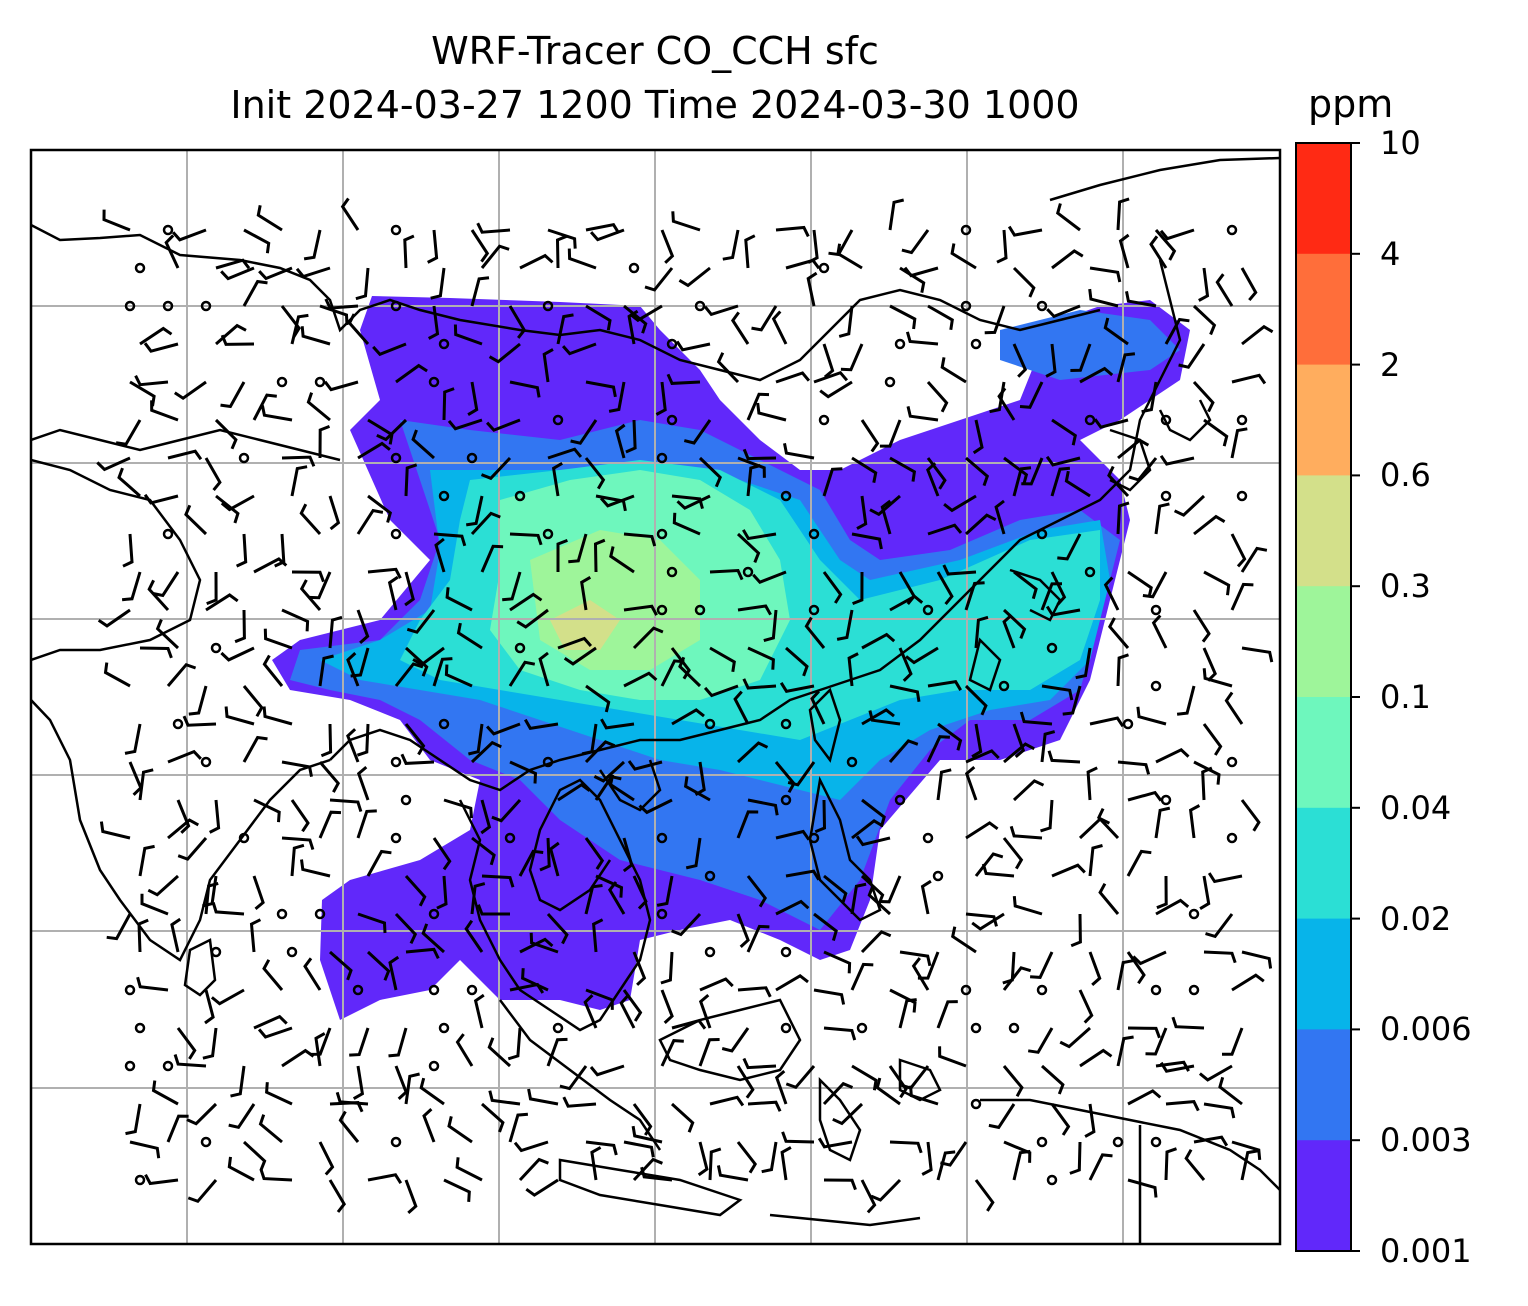 The image size is (1528, 1306). I want to click on colorbar-tick-label: 4, so click(1390, 253).